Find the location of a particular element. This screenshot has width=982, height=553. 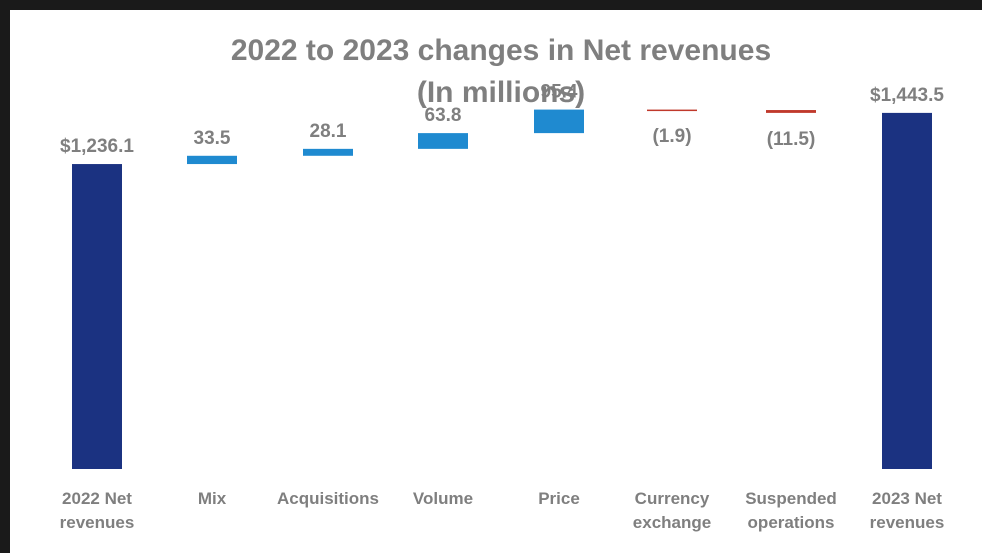

chart-title: 2022 to 2023 changes in Net revenues is located at coordinates (501, 50).